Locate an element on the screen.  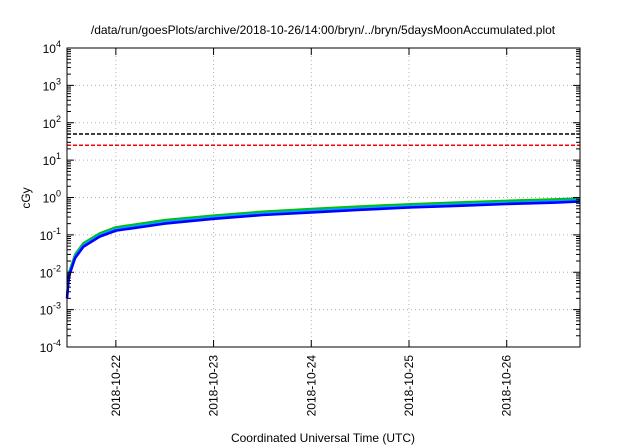
y-tick-label: 10⁴ is located at coordinates (52, 47).